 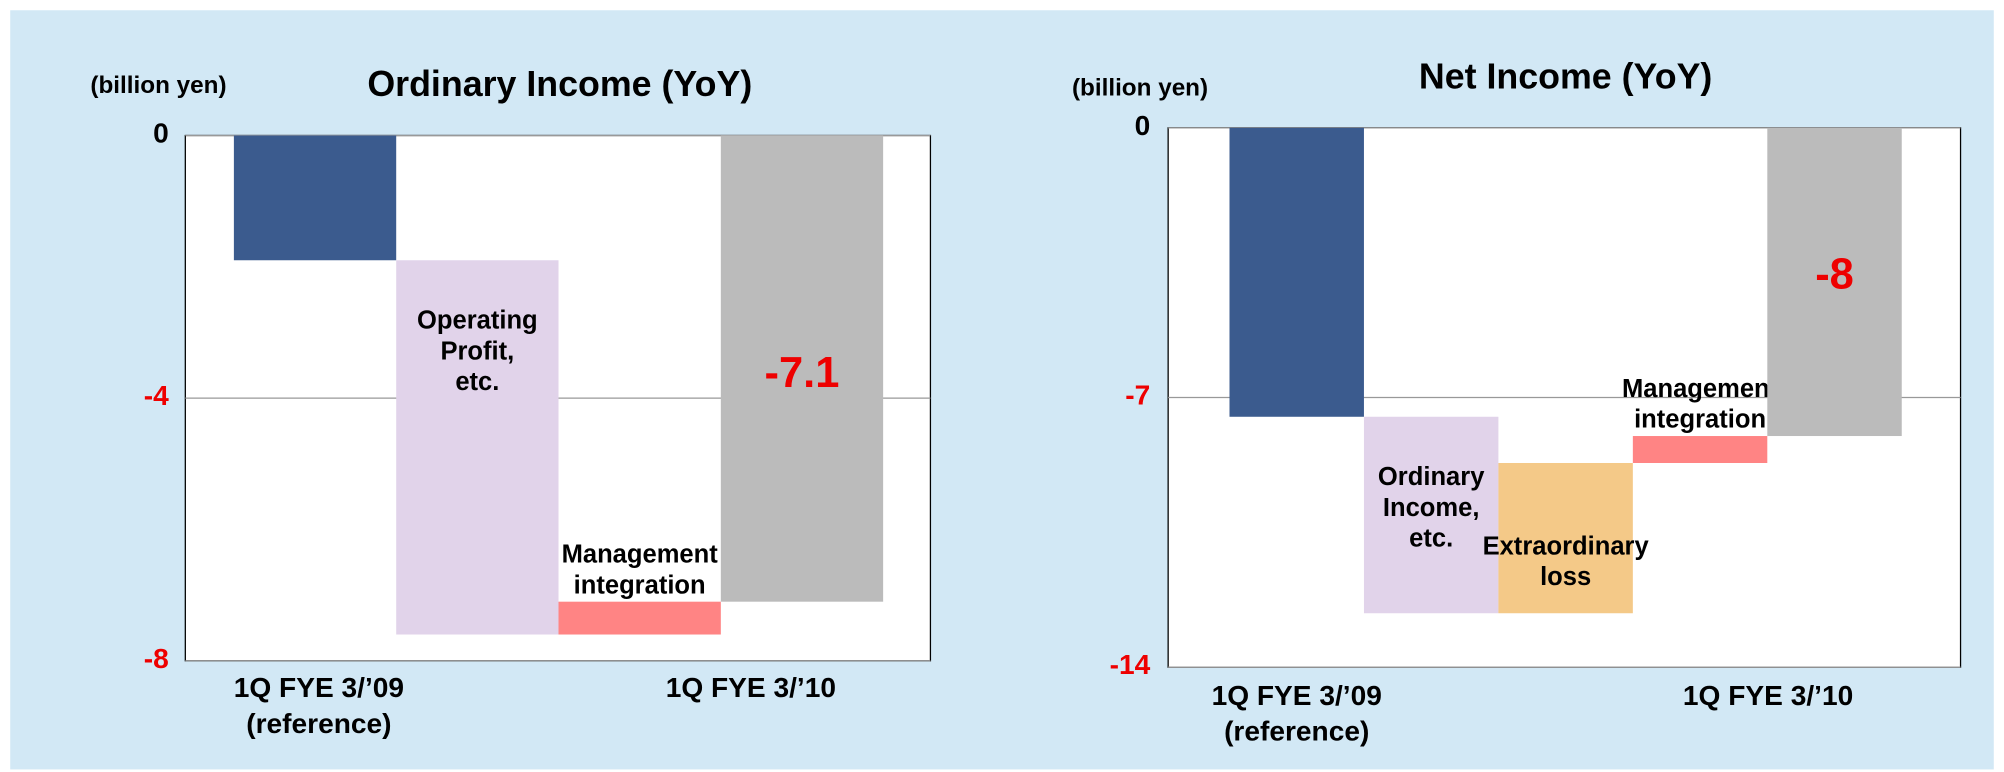 What do you see at coordinates (1834, 275) in the screenshot?
I see `value-label: -8` at bounding box center [1834, 275].